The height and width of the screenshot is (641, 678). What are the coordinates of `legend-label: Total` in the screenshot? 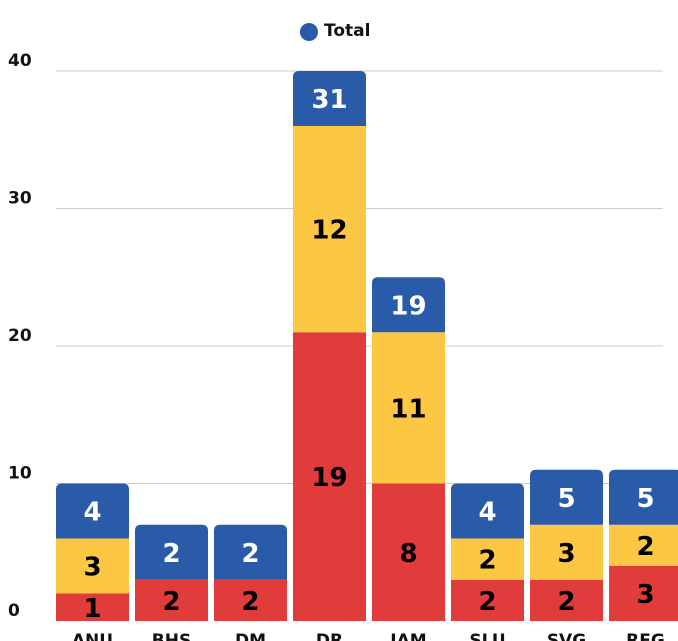 It's located at (347, 31).